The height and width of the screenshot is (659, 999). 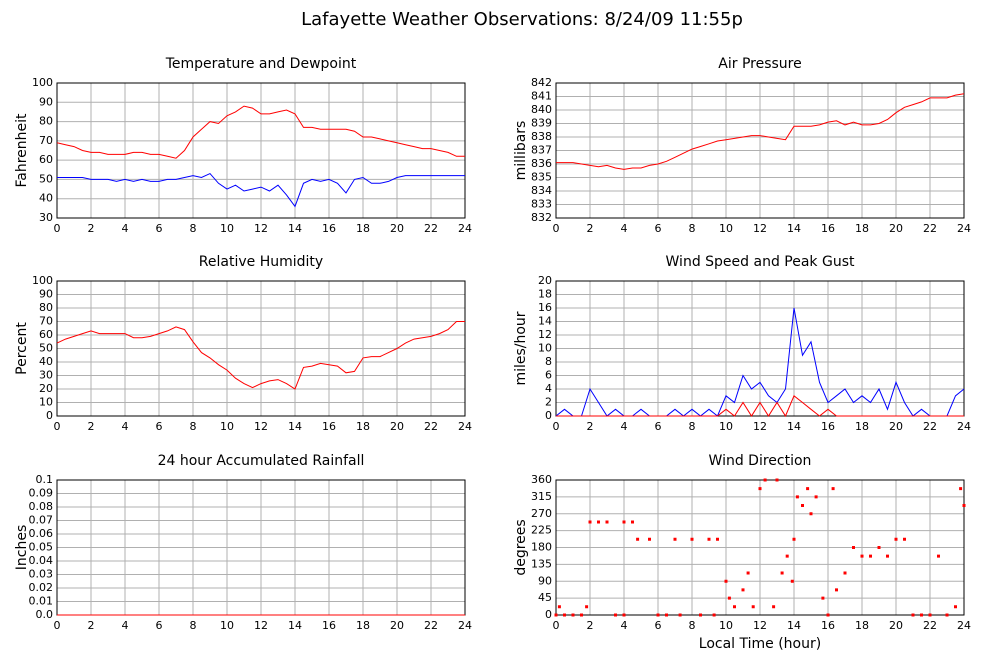 What do you see at coordinates (541, 563) in the screenshot?
I see `y-tick-label: 135` at bounding box center [541, 563].